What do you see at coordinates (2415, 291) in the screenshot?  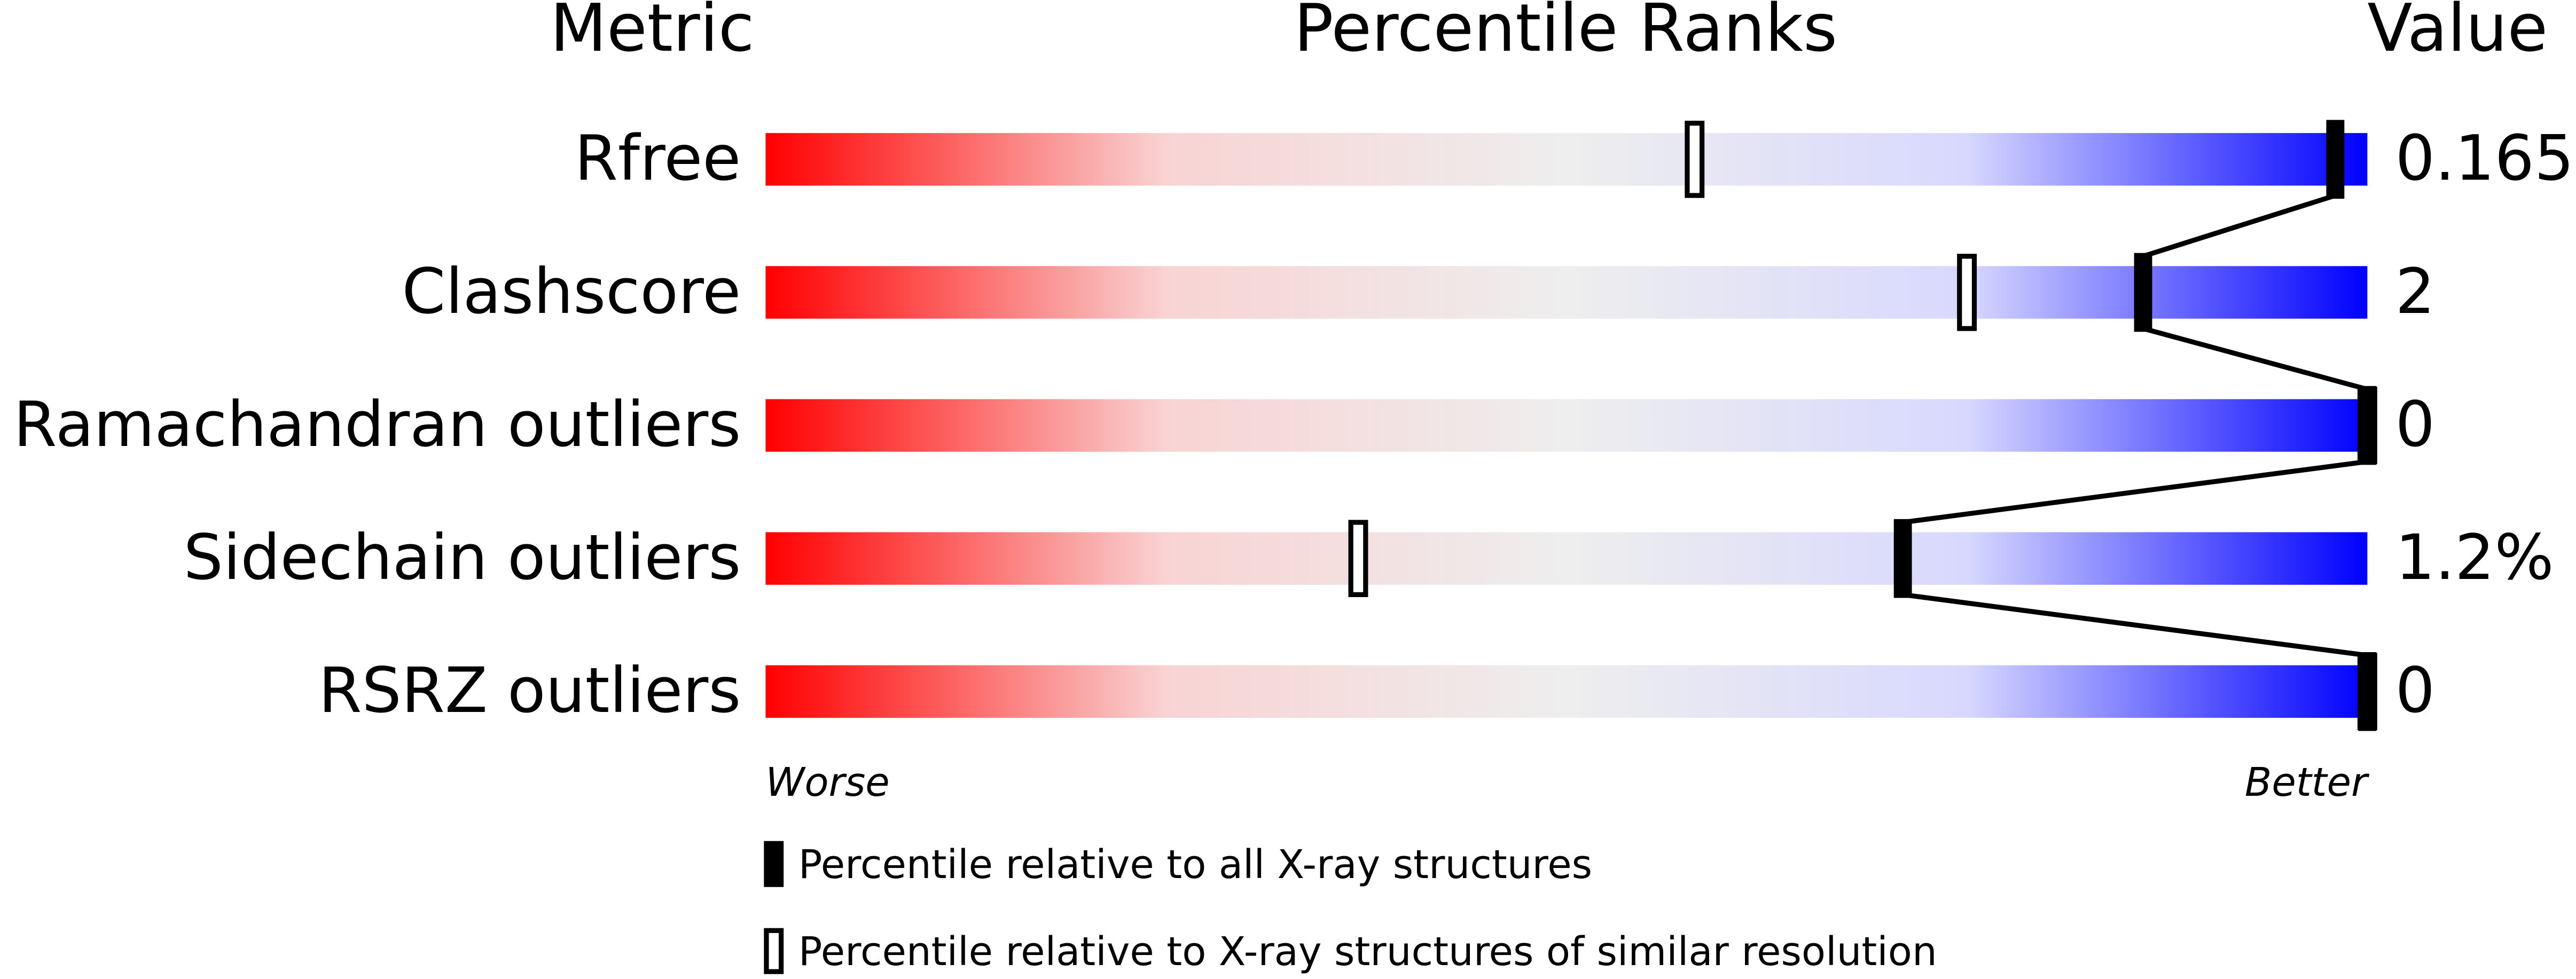 I see `metric-value: 2` at bounding box center [2415, 291].